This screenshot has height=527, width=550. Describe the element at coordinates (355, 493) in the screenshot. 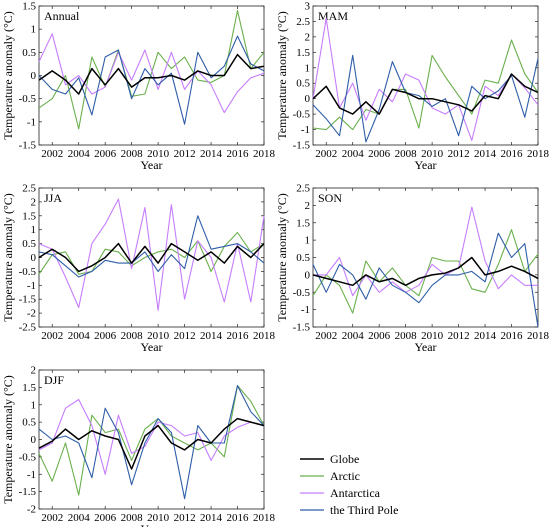

I see `legend-label: Antarctica` at that location.